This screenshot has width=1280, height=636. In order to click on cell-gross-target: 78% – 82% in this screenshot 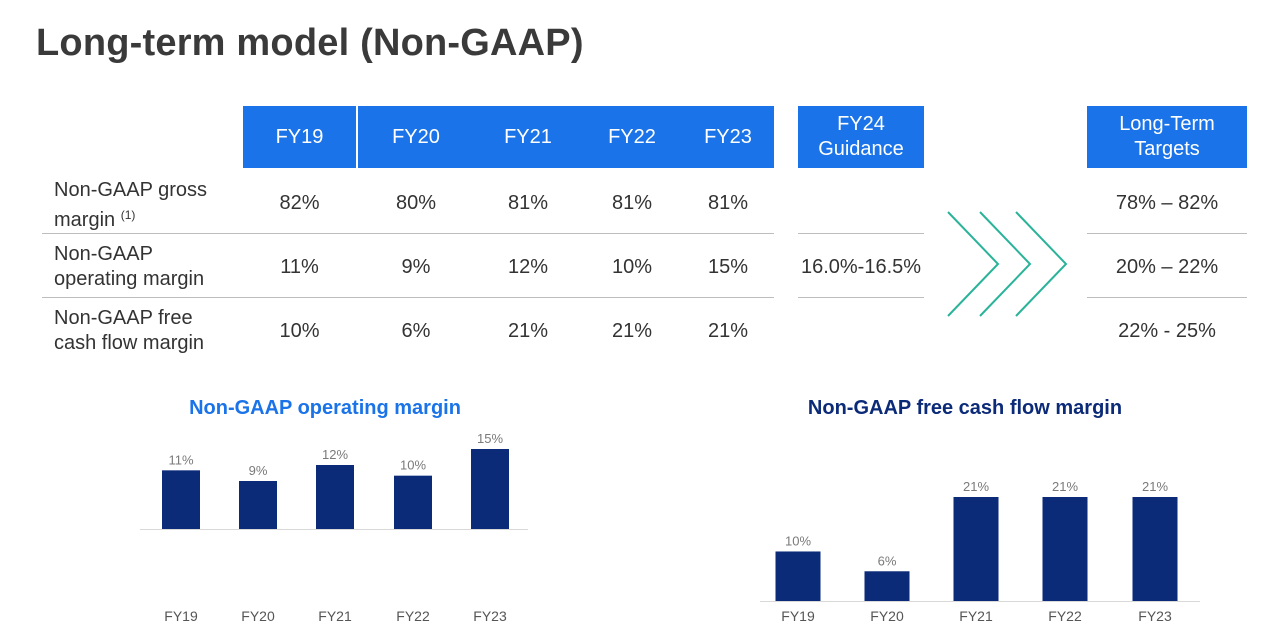, I will do `click(1167, 203)`.